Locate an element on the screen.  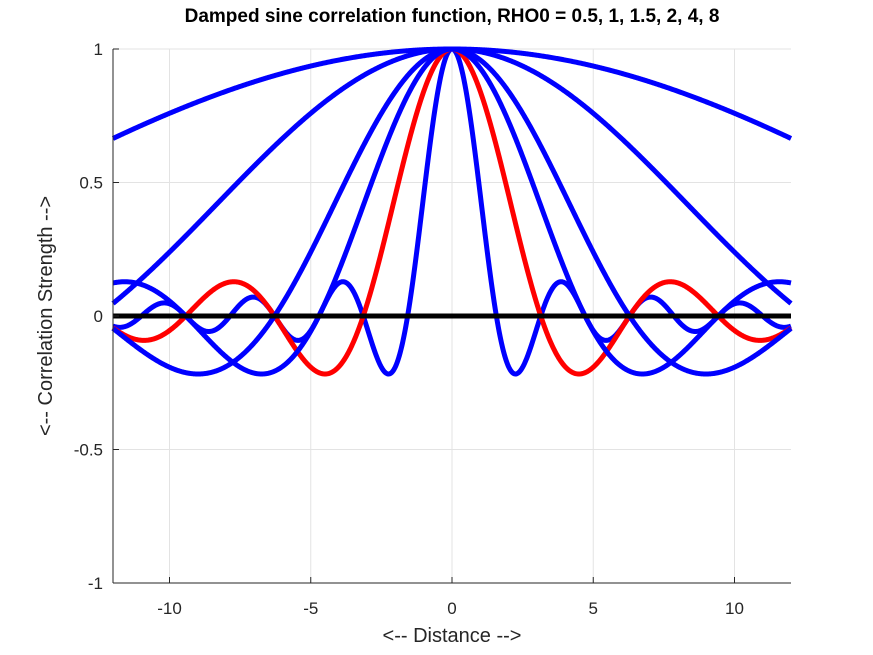
y-tick-label: 0 is located at coordinates (98, 316).